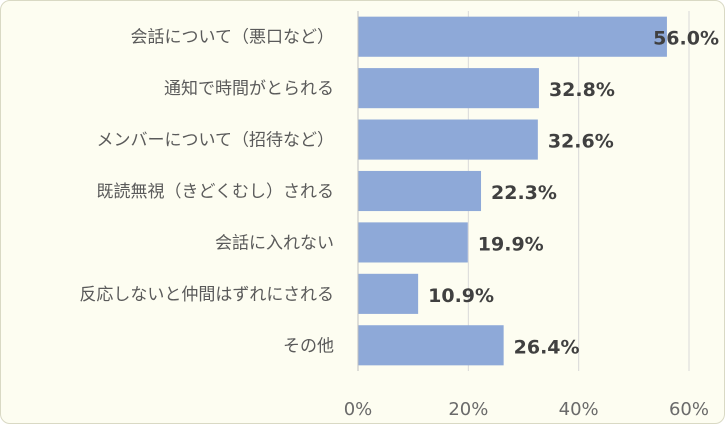 Image resolution: width=725 pixels, height=424 pixels. What do you see at coordinates (547, 347) in the screenshot?
I see `data-label: 26.4%` at bounding box center [547, 347].